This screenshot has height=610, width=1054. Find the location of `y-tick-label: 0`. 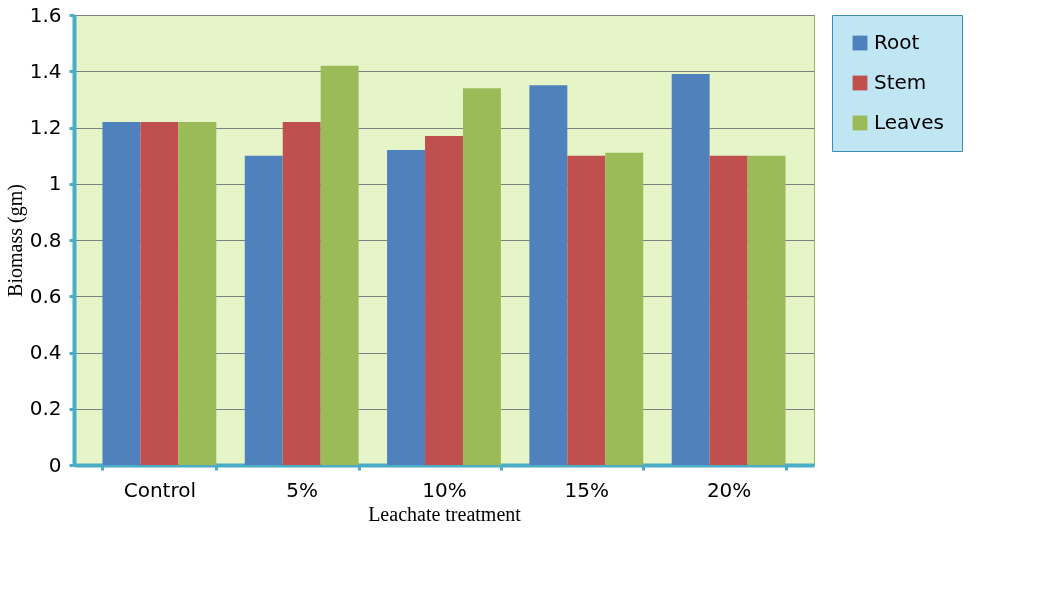

y-tick-label: 0 is located at coordinates (55, 464).